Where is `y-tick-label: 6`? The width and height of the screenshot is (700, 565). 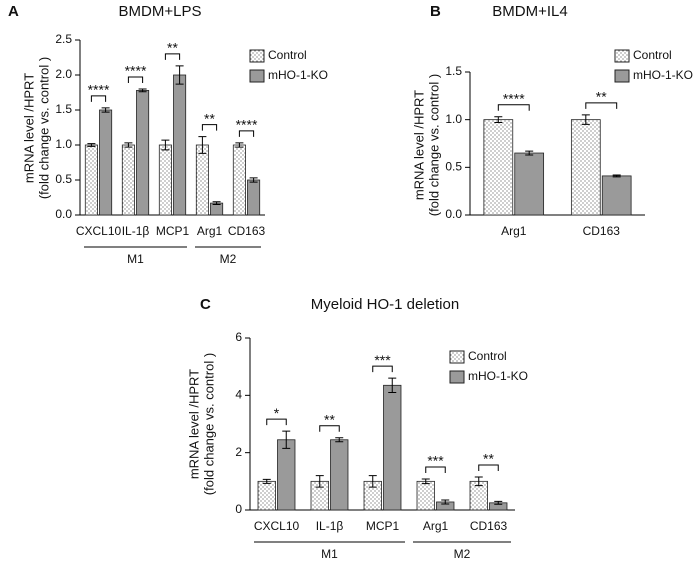 y-tick-label: 6 is located at coordinates (238, 337).